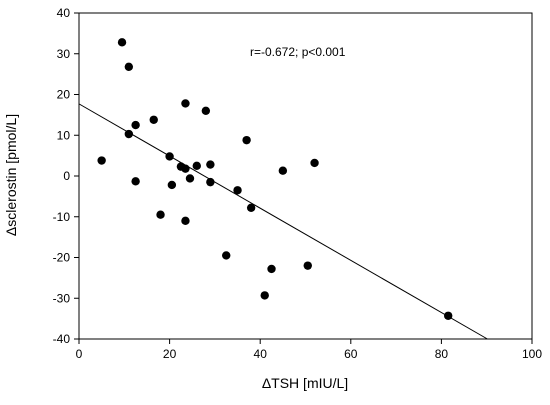  Describe the element at coordinates (62, 339) in the screenshot. I see `y-tick-label: -40` at that location.